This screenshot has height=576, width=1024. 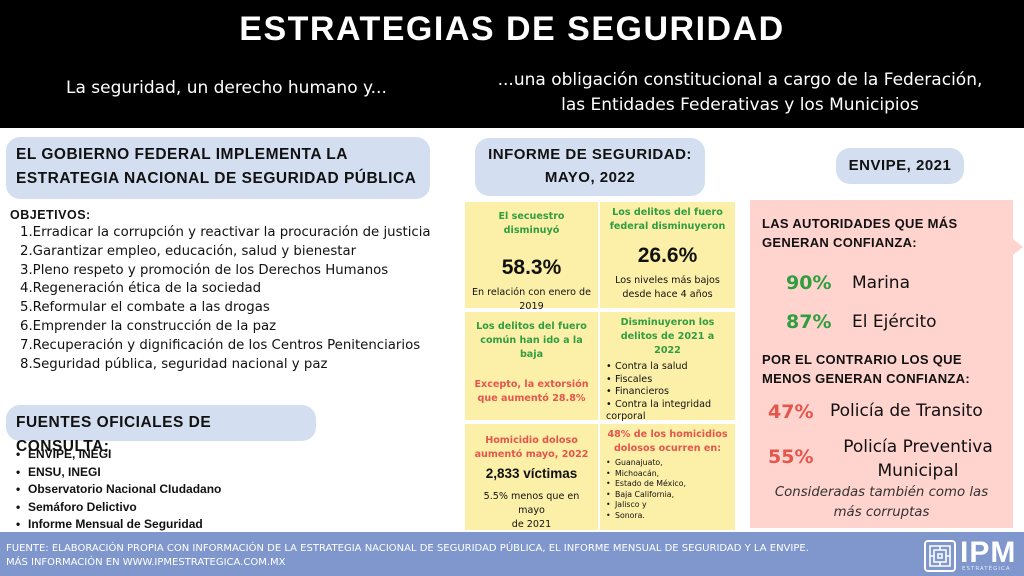 What do you see at coordinates (531, 223) in the screenshot?
I see `secuestro-head: El secuestro disminuyó` at bounding box center [531, 223].